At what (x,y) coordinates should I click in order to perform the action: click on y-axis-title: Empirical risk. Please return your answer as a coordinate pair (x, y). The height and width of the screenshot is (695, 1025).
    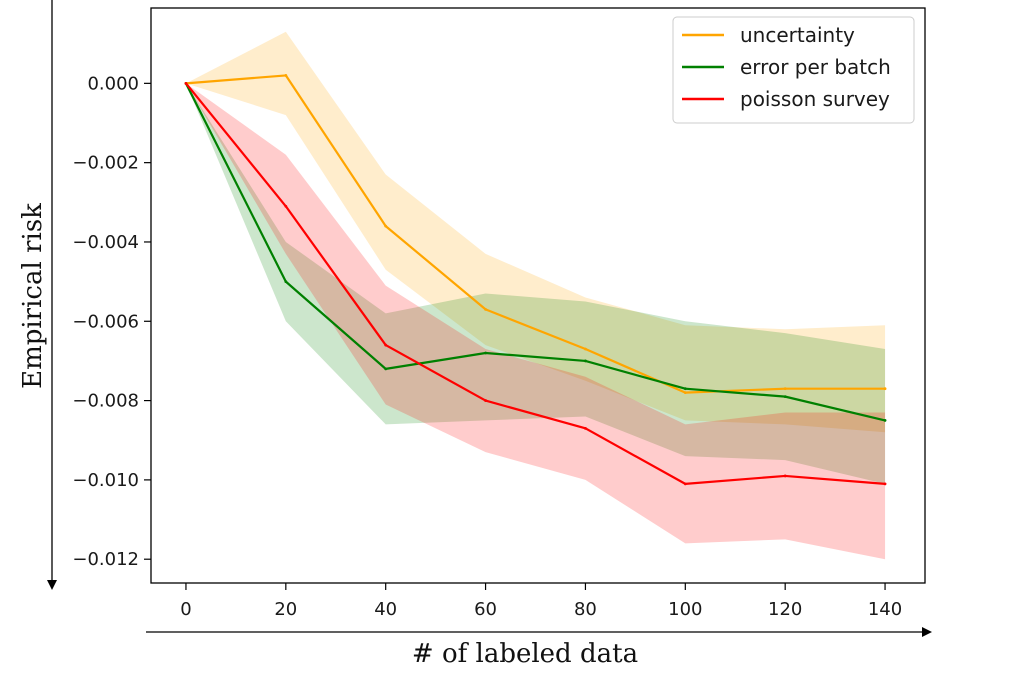
    Looking at the image, I should click on (33, 296).